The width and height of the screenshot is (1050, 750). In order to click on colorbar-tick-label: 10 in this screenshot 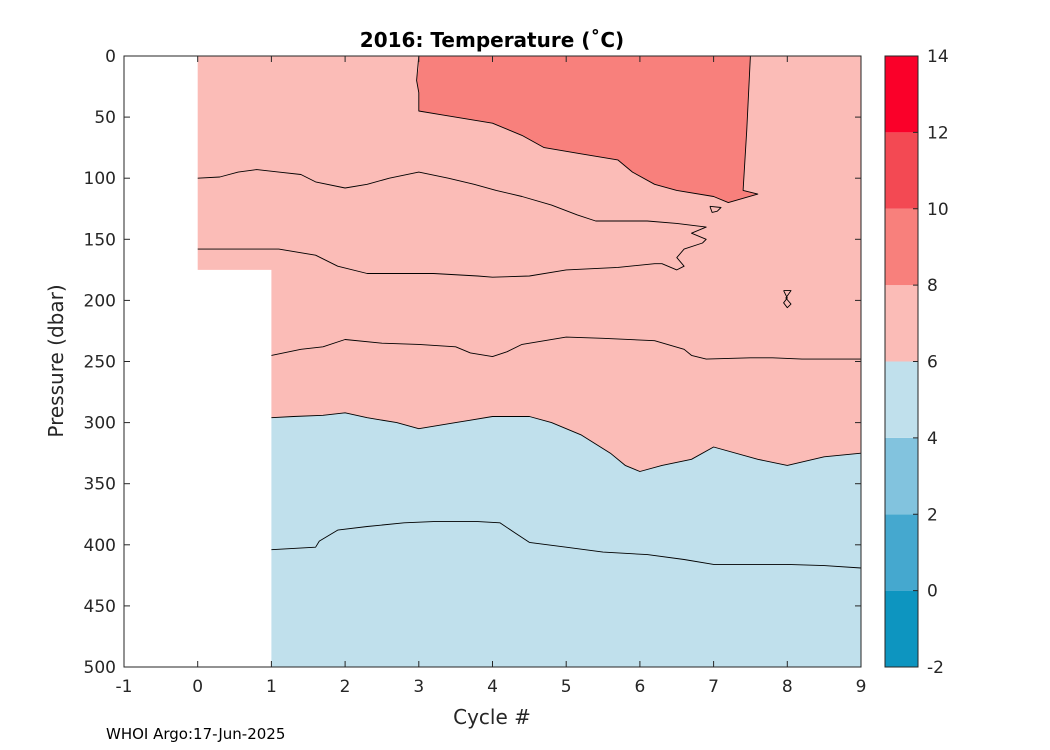, I will do `click(938, 210)`.